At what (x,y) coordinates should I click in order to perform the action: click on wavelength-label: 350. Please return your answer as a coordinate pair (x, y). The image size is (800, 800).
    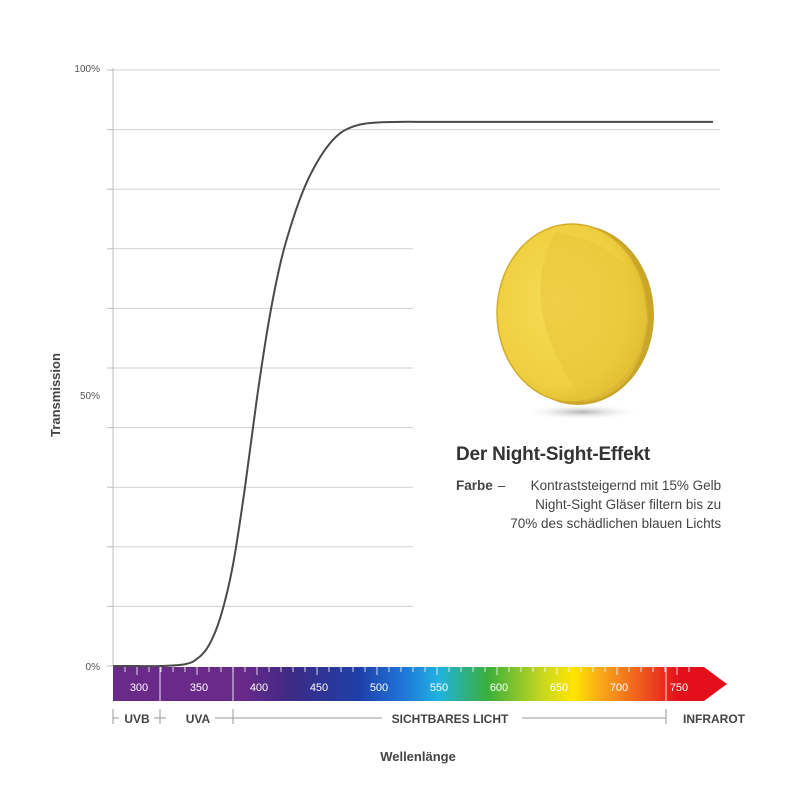
    Looking at the image, I should click on (199, 688).